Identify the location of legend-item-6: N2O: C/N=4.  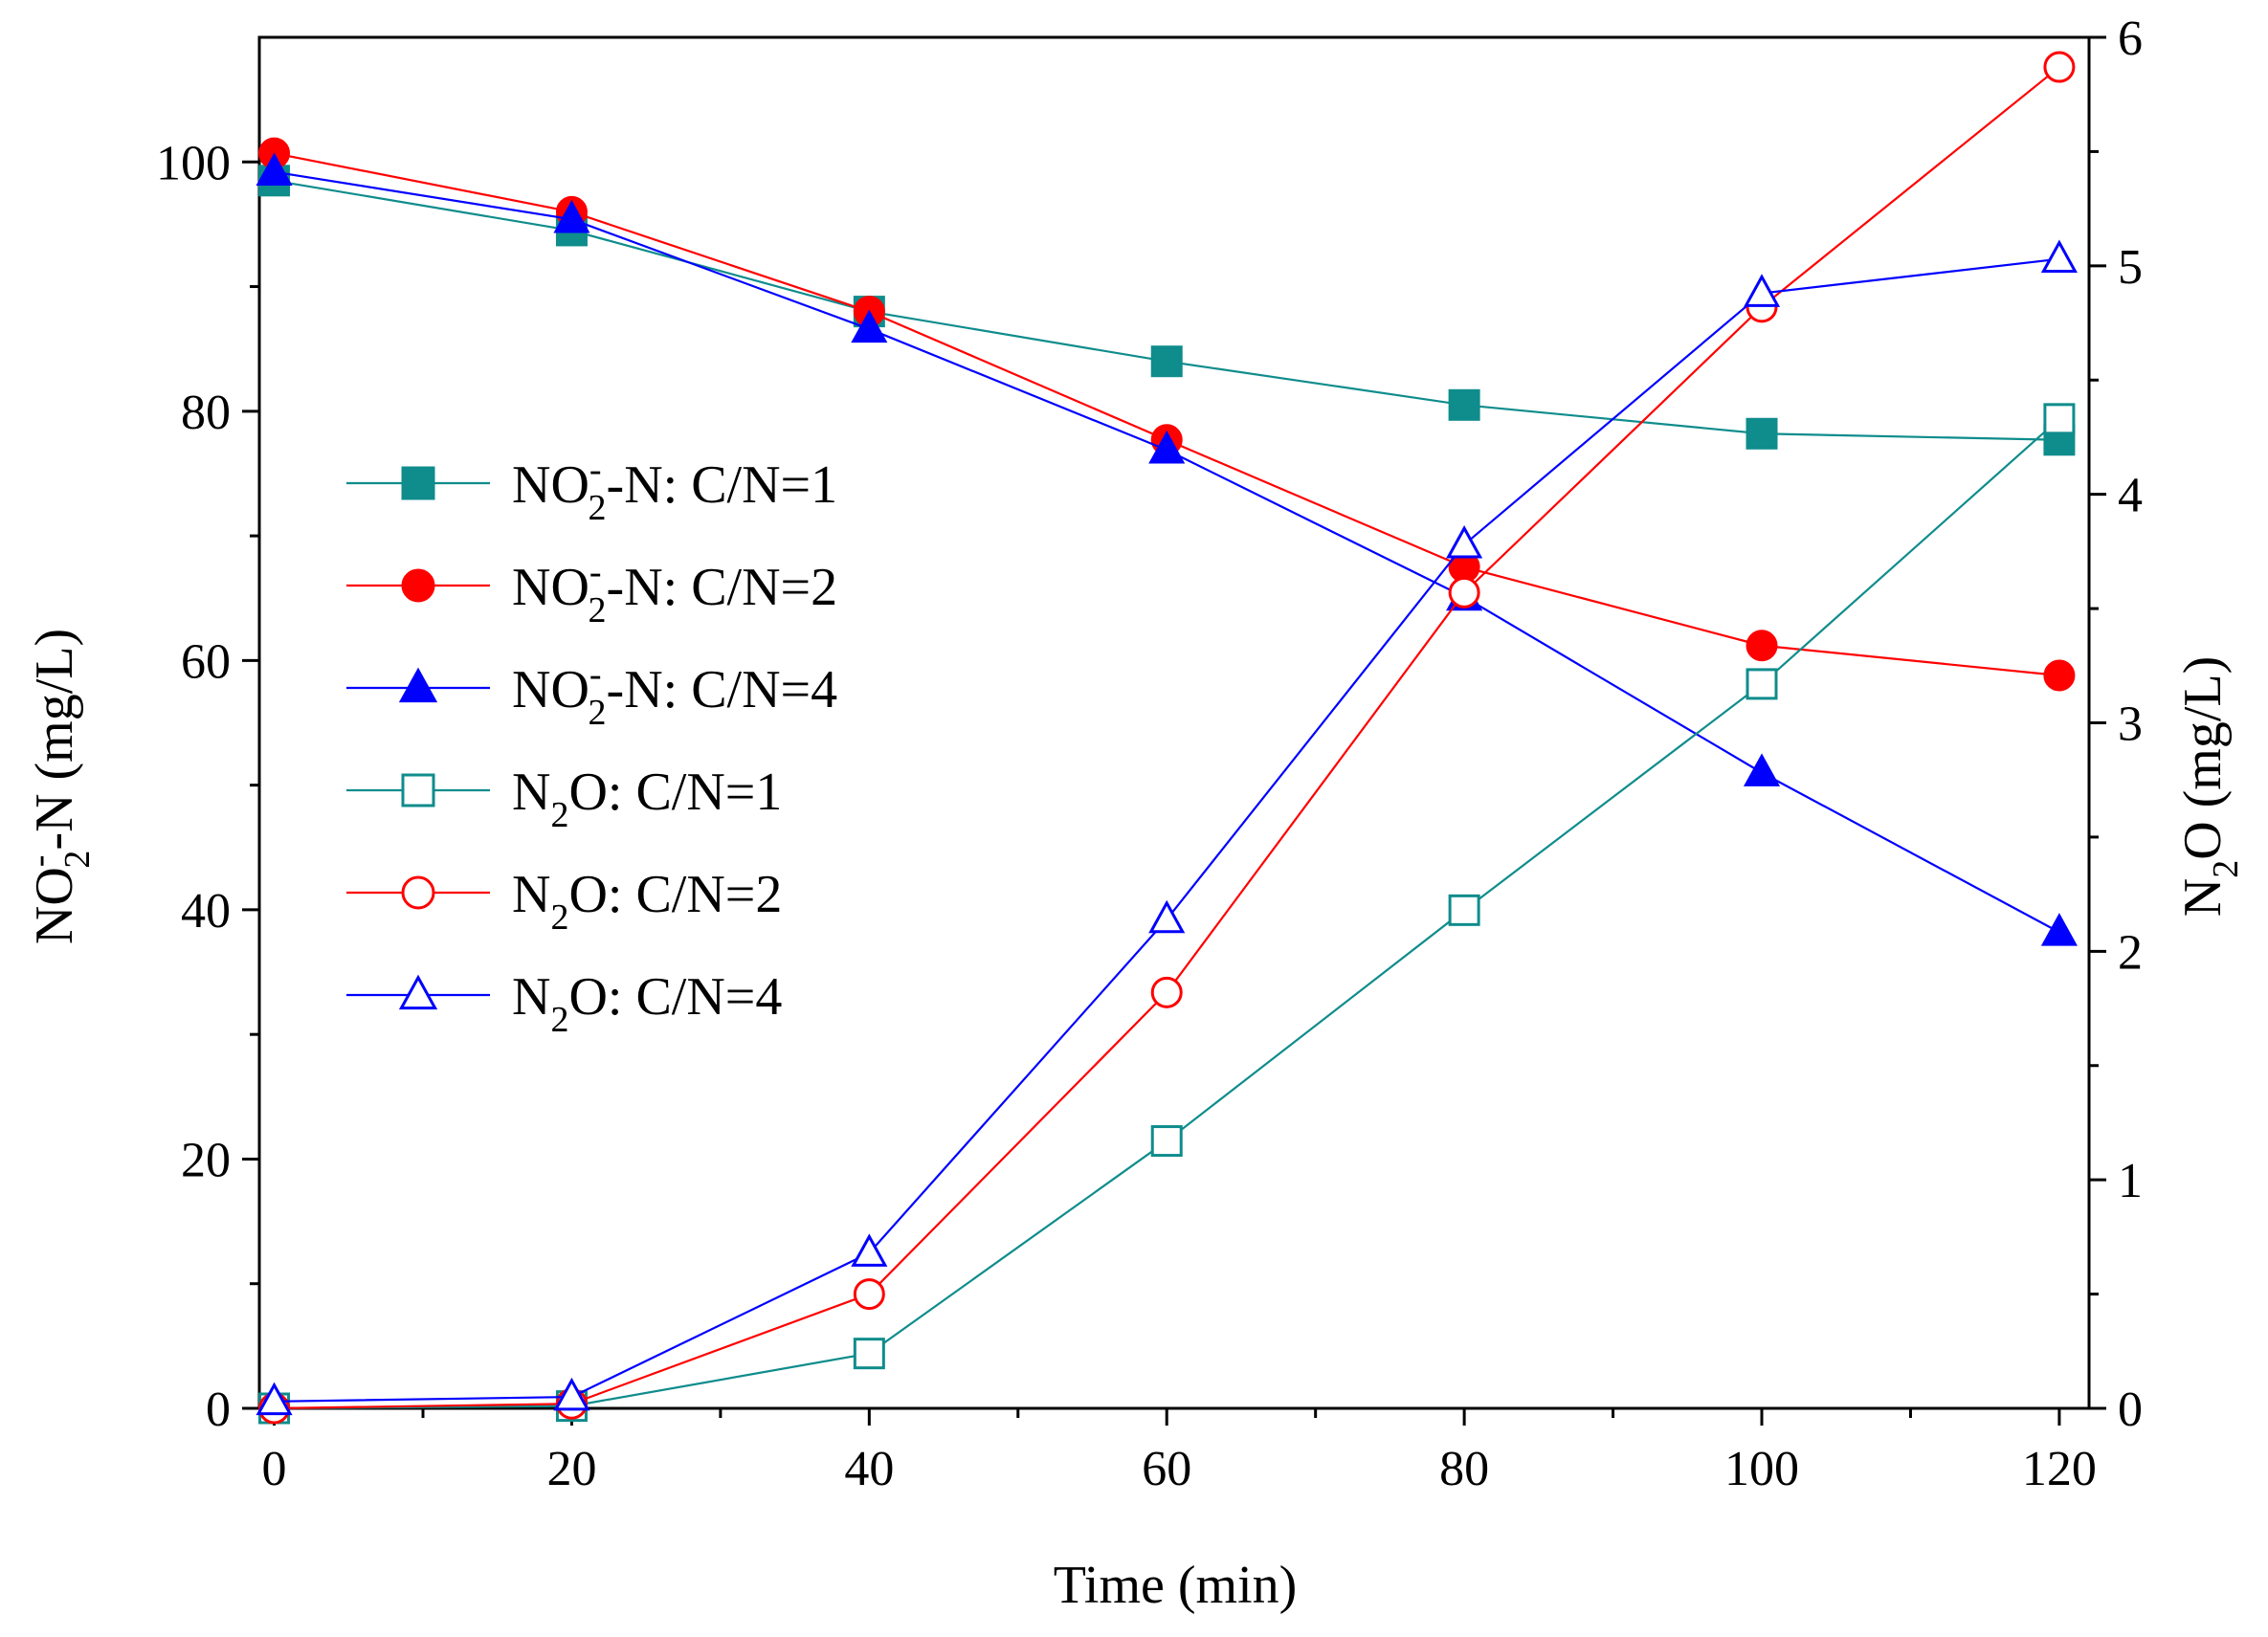
(564, 1003).